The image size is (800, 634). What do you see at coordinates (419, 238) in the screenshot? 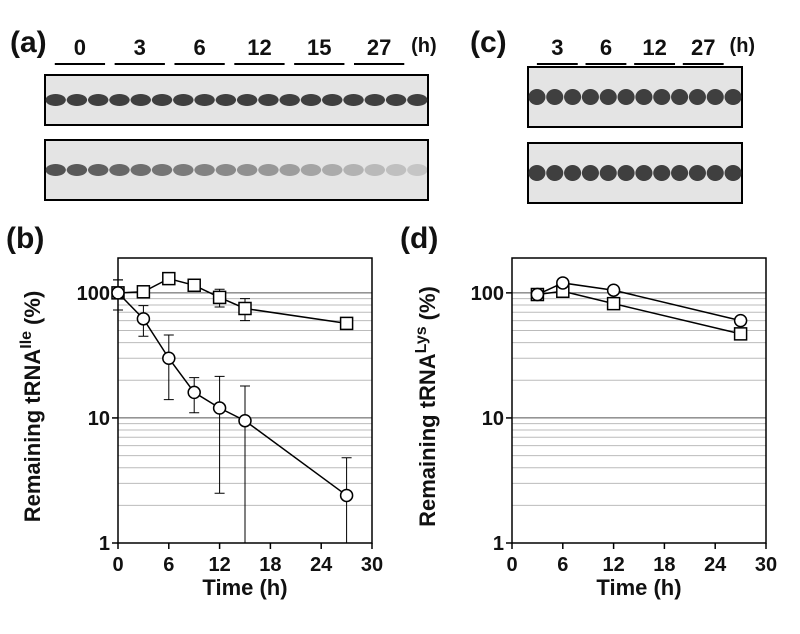
I see `panel-label: (d)` at bounding box center [419, 238].